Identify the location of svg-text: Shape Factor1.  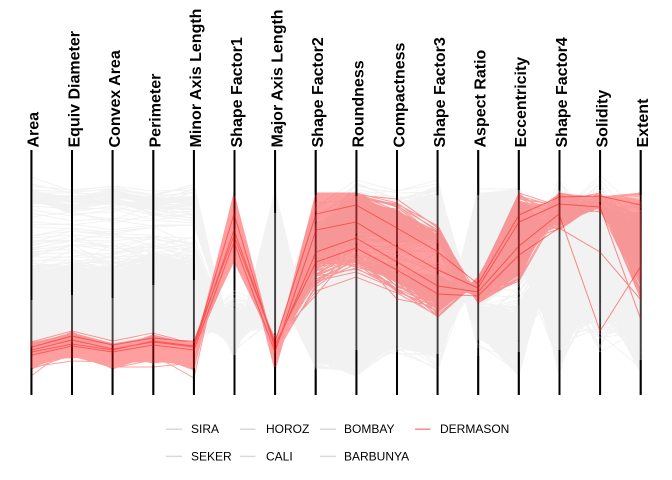
(237, 92).